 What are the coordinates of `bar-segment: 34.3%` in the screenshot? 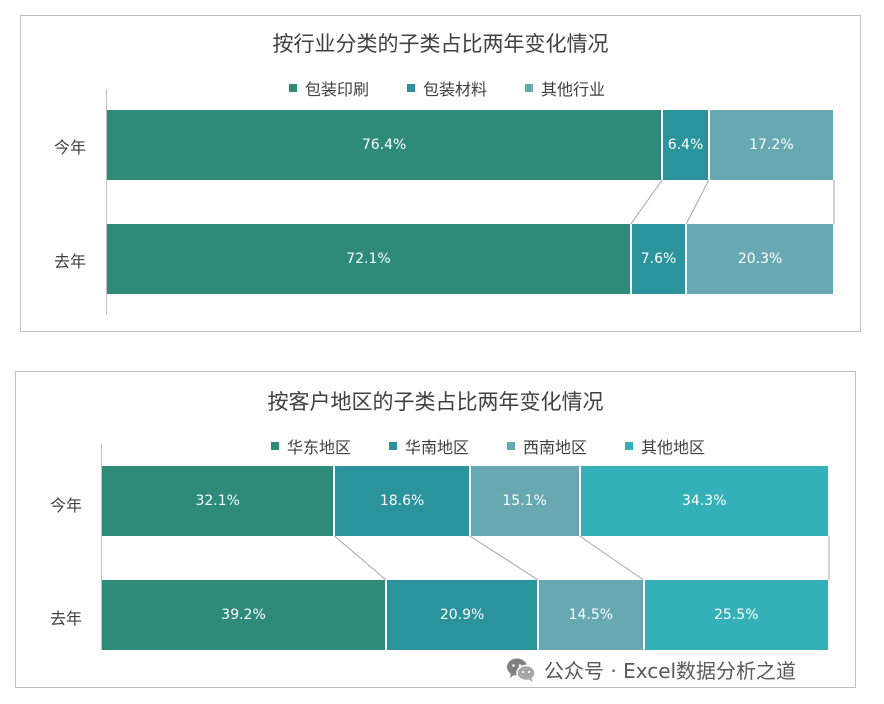 It's located at (704, 501).